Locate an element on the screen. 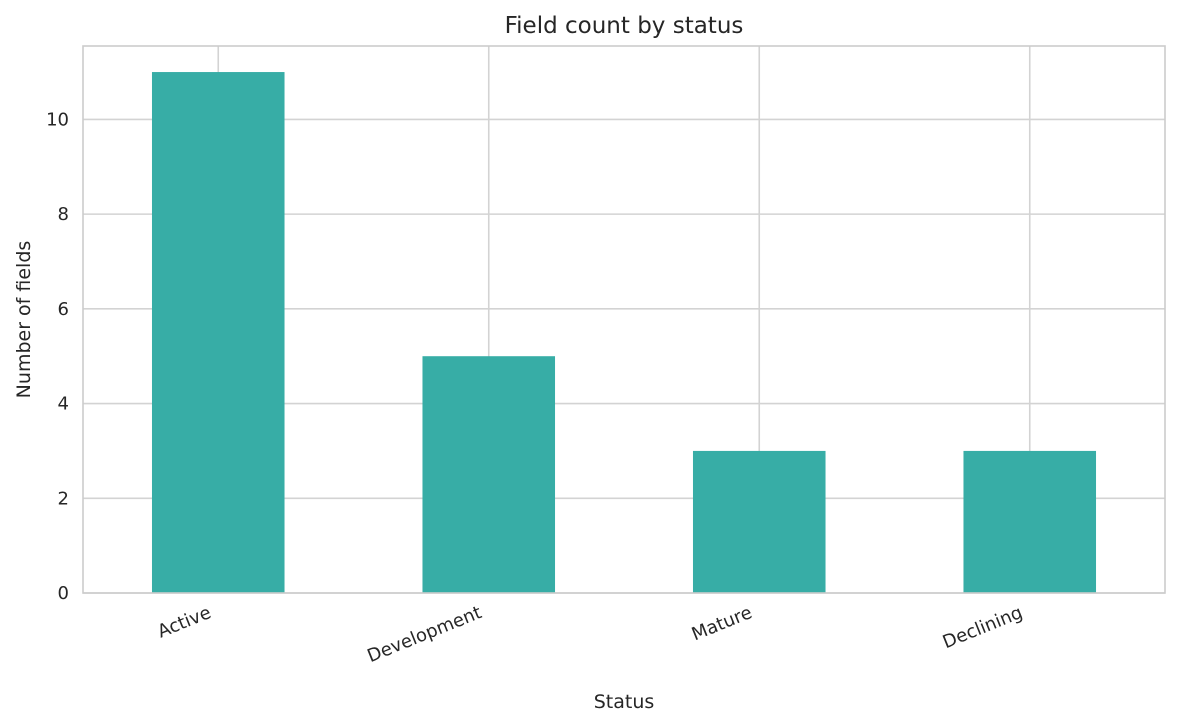  y-tick-label: 2 is located at coordinates (63, 498).